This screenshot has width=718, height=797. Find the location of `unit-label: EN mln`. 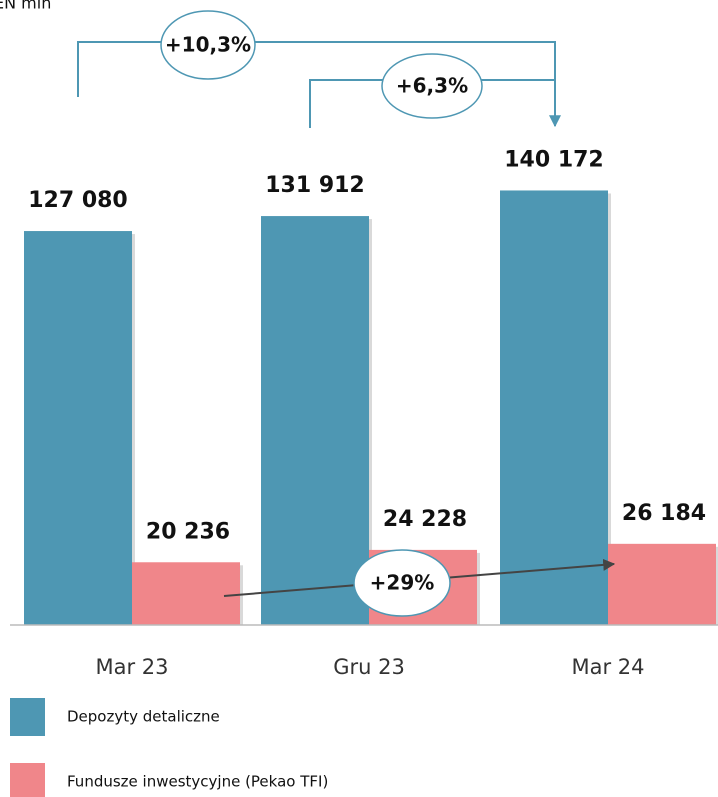

unit-label: EN mln is located at coordinates (25, 6).